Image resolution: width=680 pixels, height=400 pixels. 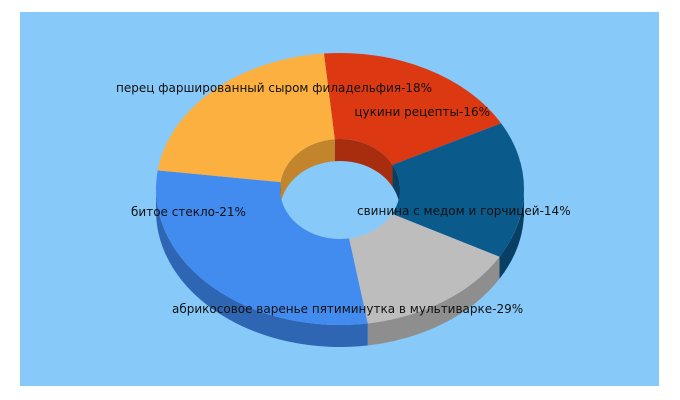 I want to click on slice-свинина-с-медом-и-горчицей-top, so click(x=424, y=268).